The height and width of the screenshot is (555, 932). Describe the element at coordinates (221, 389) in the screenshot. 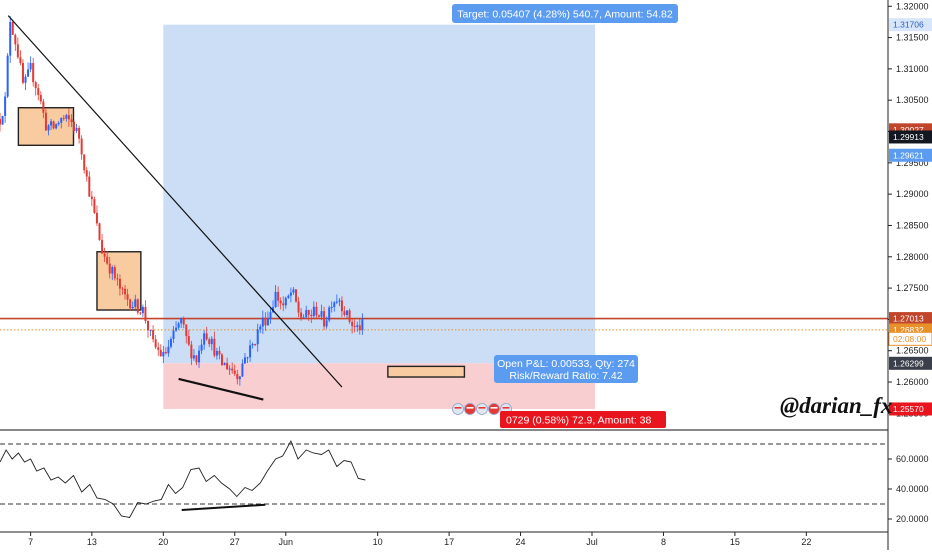

I see `price-low-trendline` at that location.